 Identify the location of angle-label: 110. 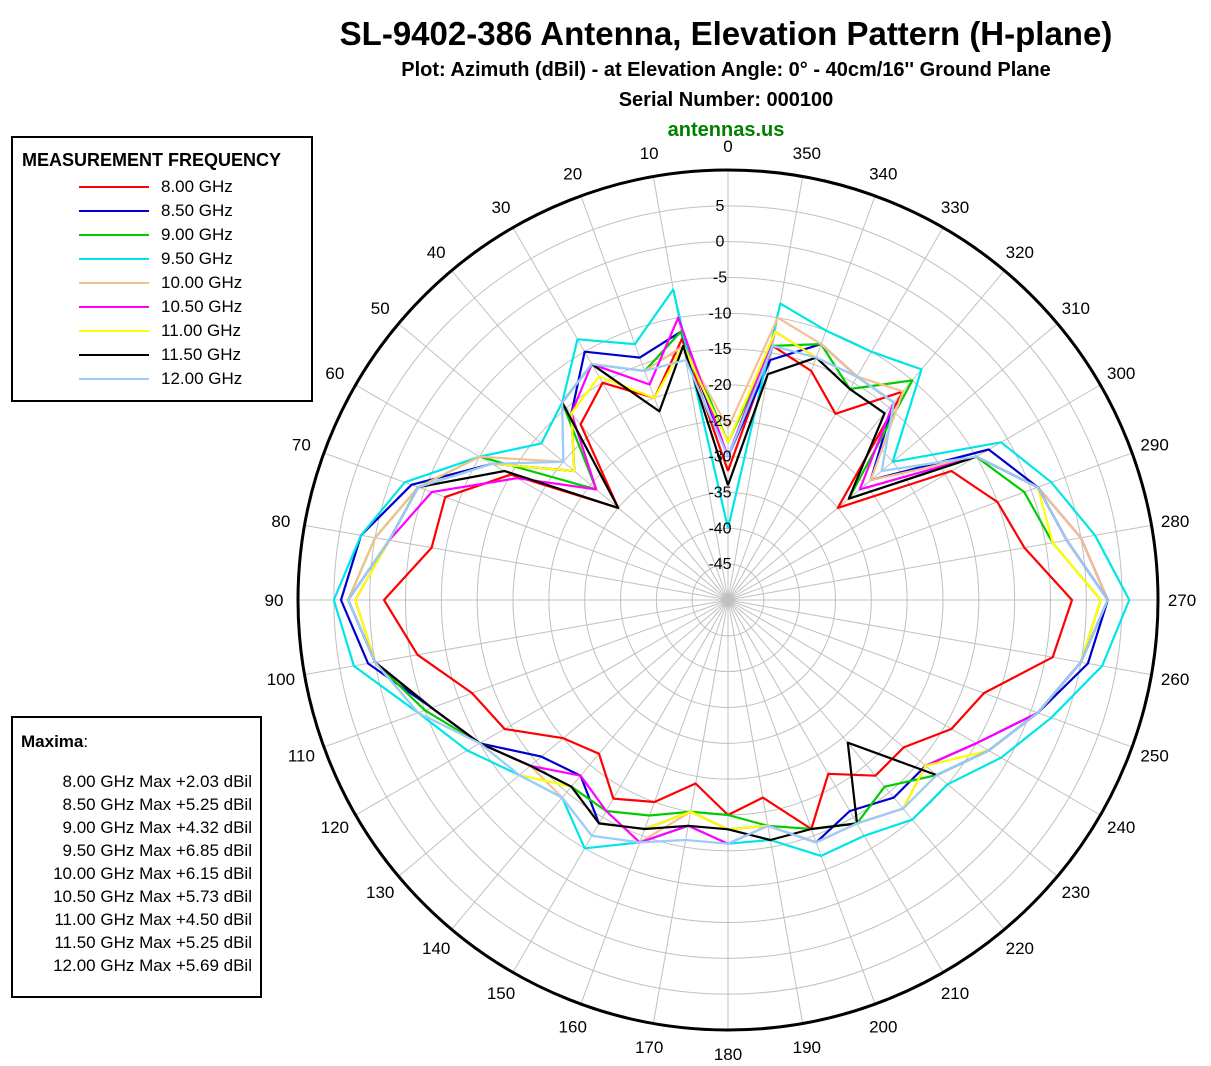
(301, 755).